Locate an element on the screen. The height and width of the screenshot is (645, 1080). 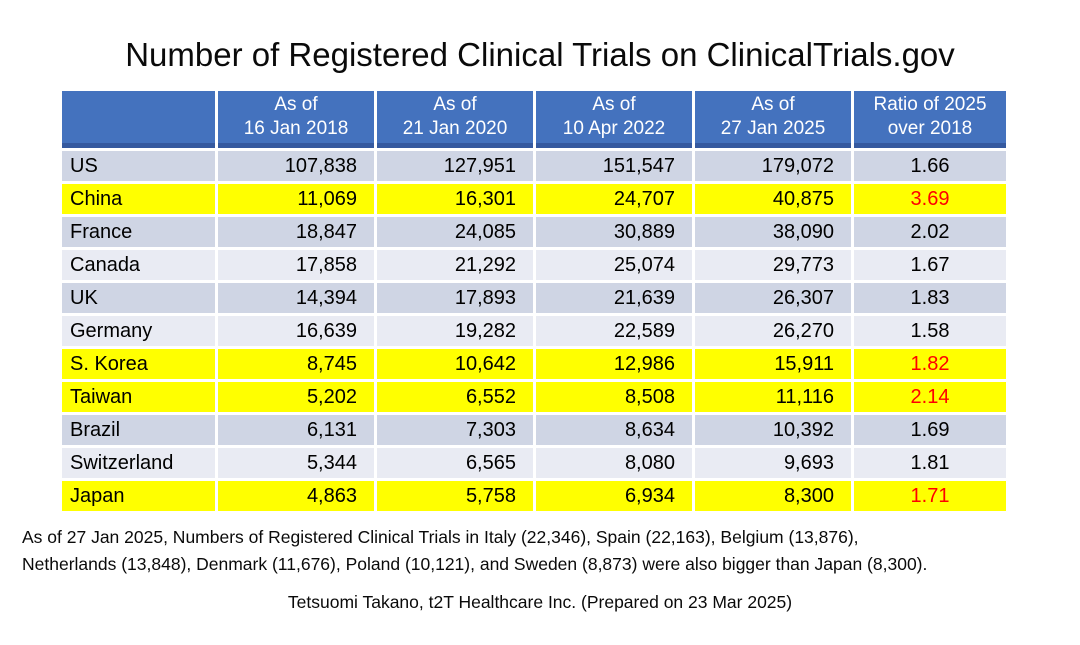
value-cell: 21,292 is located at coordinates (455, 265).